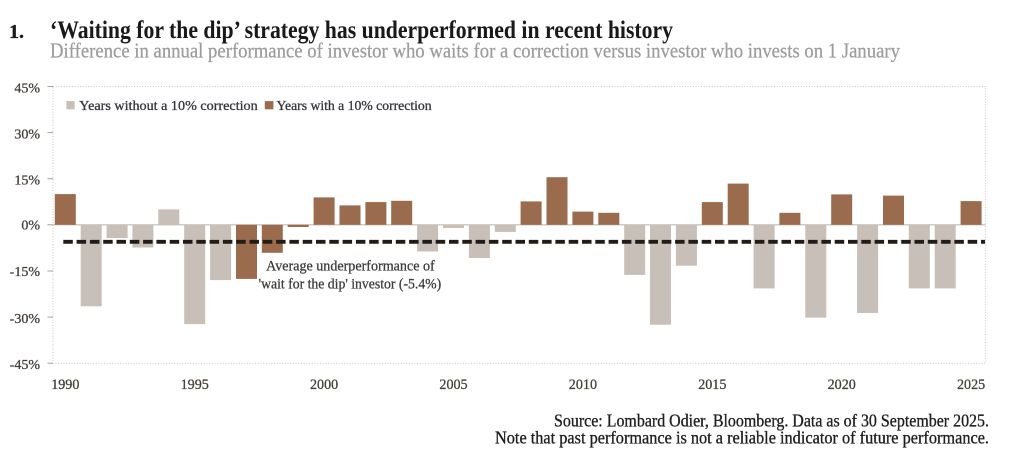 The width and height of the screenshot is (1024, 472). What do you see at coordinates (27, 134) in the screenshot?
I see `svg-text: 30%` at bounding box center [27, 134].